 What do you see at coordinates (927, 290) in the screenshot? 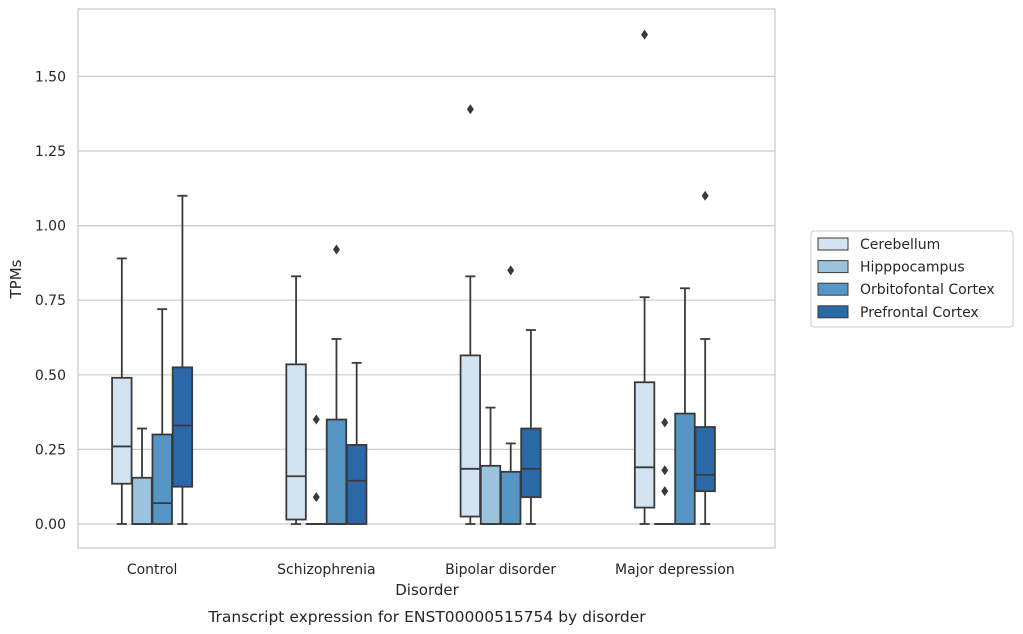
I see `legend-label: Orbitofontal Cortex` at bounding box center [927, 290].